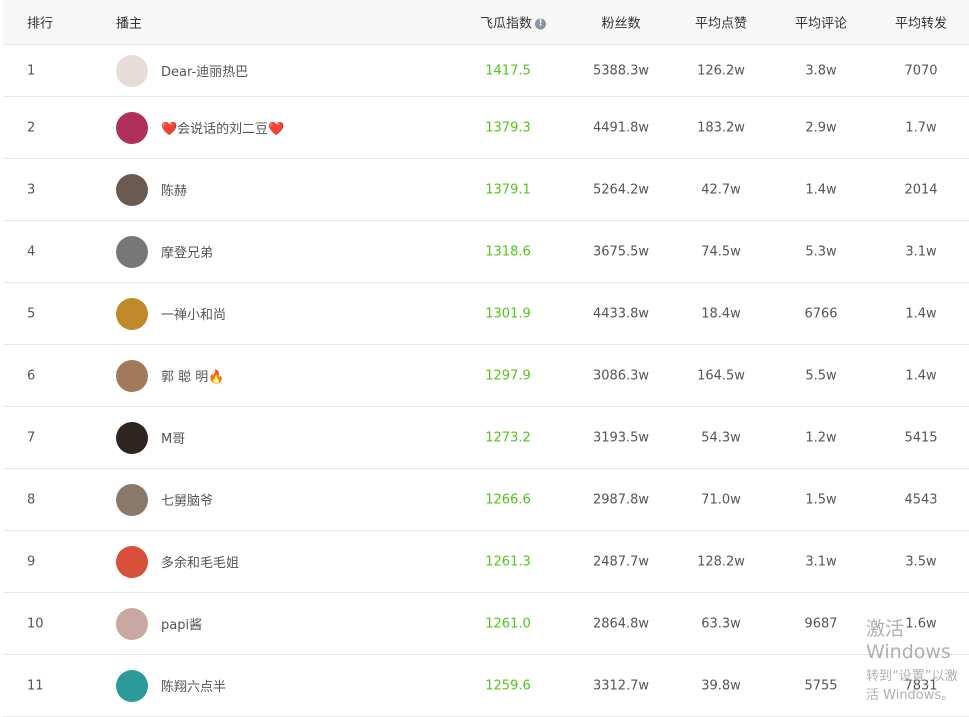 This screenshot has height=717, width=969. I want to click on anchor: 多余和毛毛姐, so click(178, 561).